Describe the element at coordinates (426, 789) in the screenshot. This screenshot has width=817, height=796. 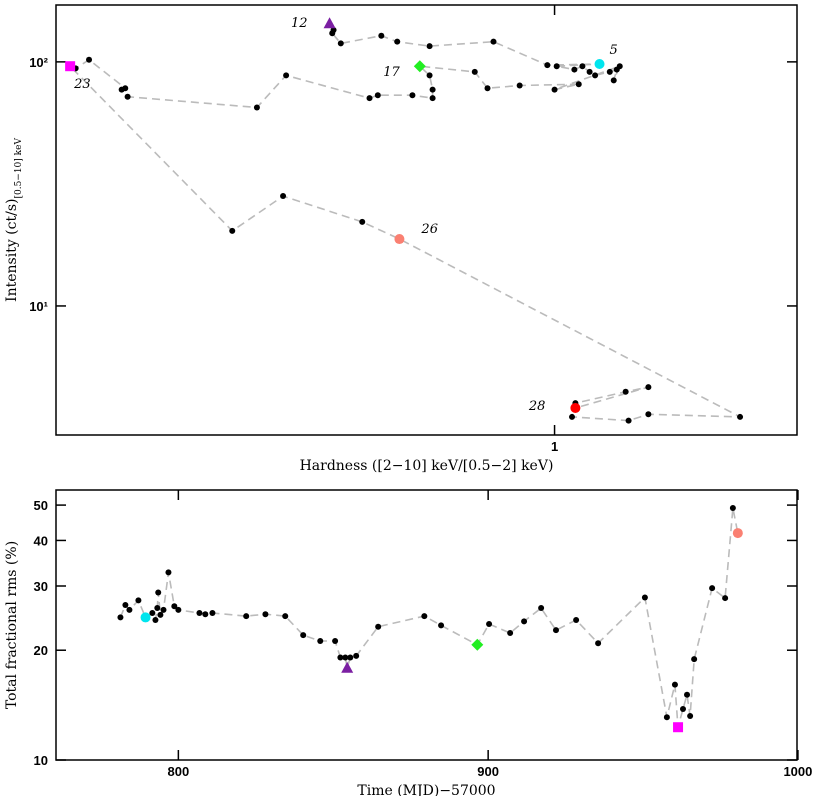
I see `x-axis-label: Time (MJD)−57000` at that location.